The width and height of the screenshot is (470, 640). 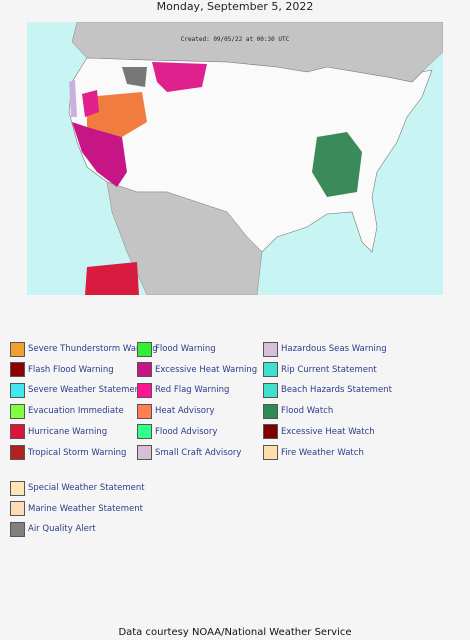 I want to click on legend-item: Red Flag Warning, so click(x=183, y=390).